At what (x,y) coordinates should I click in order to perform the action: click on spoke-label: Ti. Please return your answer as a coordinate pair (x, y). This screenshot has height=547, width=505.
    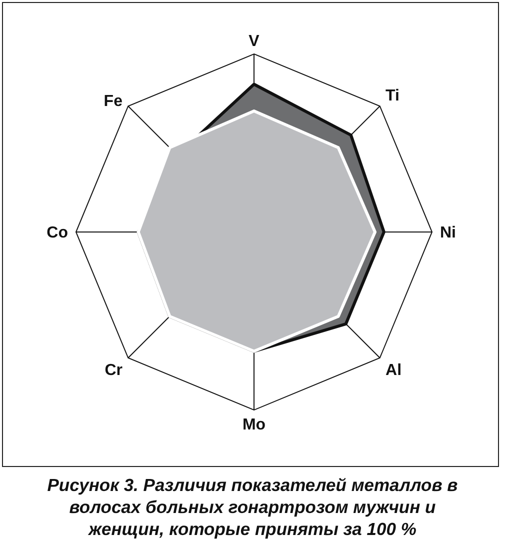
    Looking at the image, I should click on (393, 95).